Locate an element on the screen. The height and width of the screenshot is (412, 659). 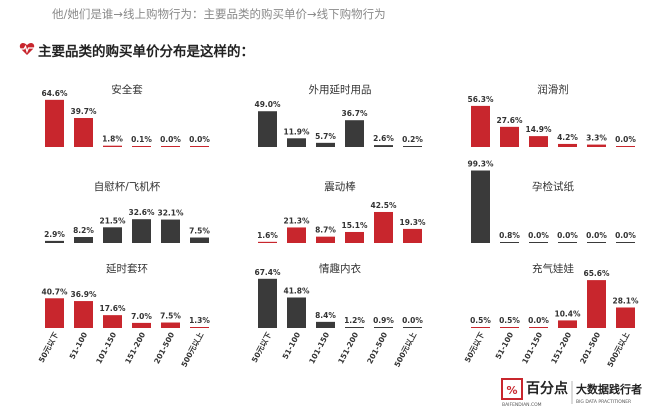
chart-title: 润滑剂 is located at coordinates (553, 89).